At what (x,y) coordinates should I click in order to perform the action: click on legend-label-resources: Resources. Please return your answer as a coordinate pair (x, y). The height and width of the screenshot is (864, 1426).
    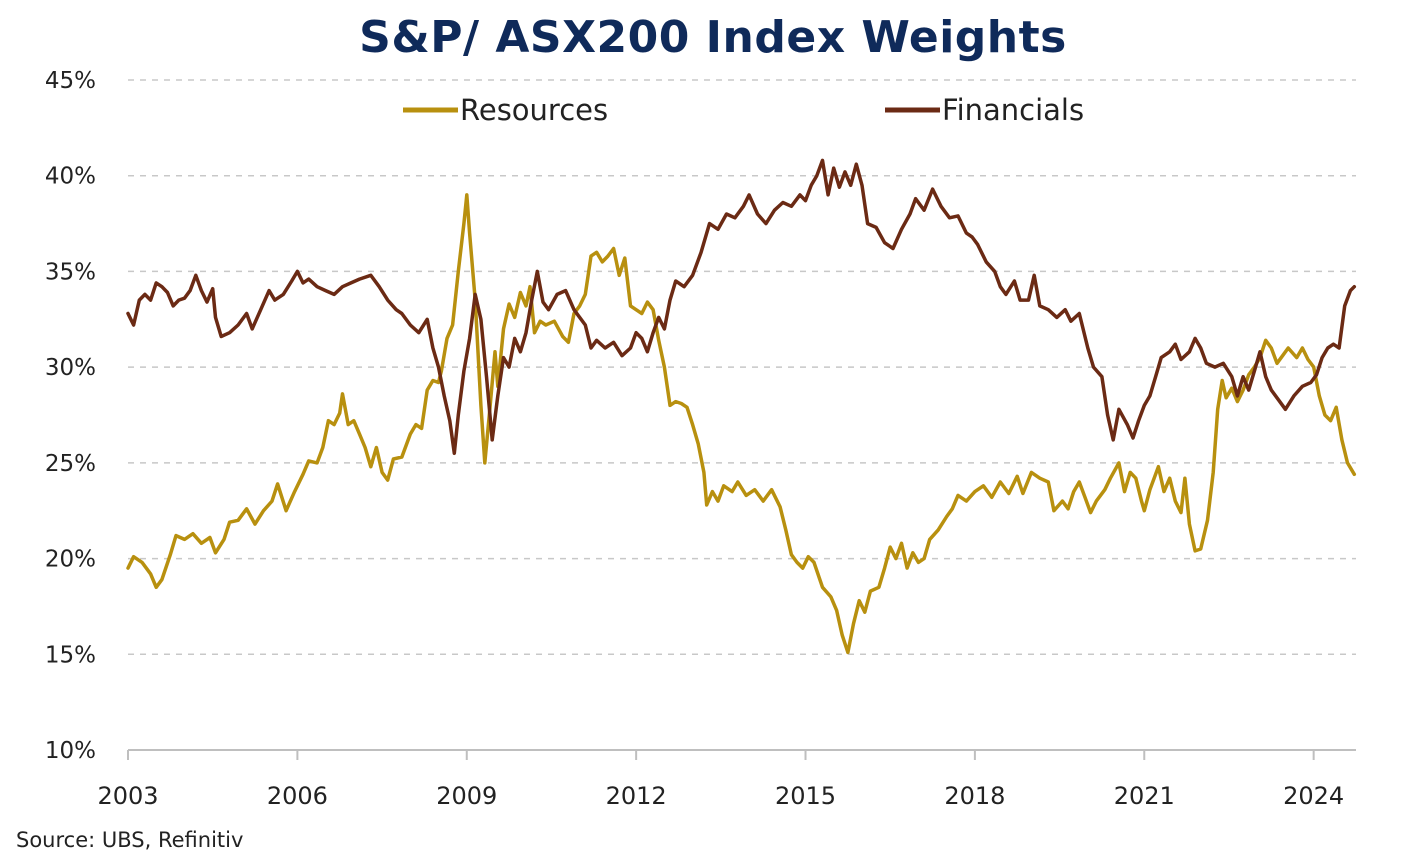
    Looking at the image, I should click on (534, 110).